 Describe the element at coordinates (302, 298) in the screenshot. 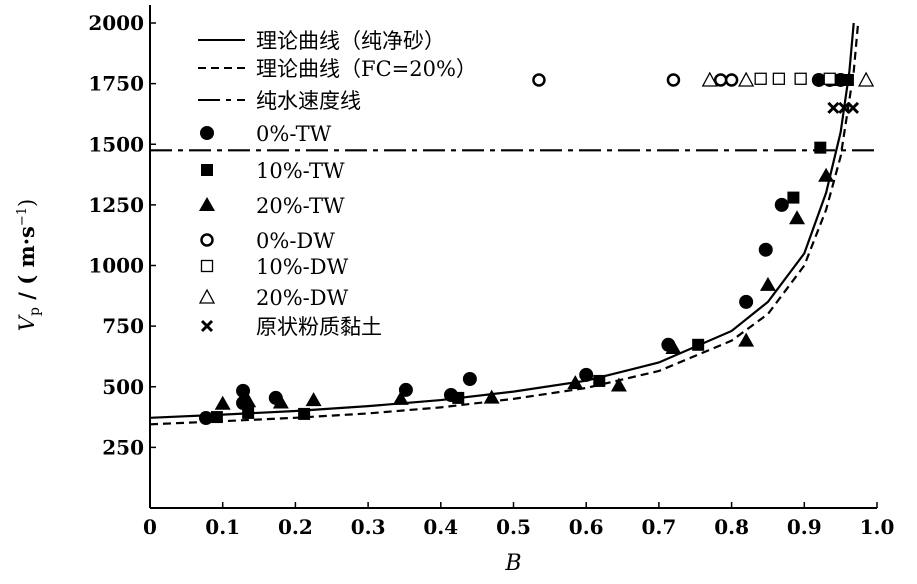

I see `legend-label: 20%-DW` at that location.